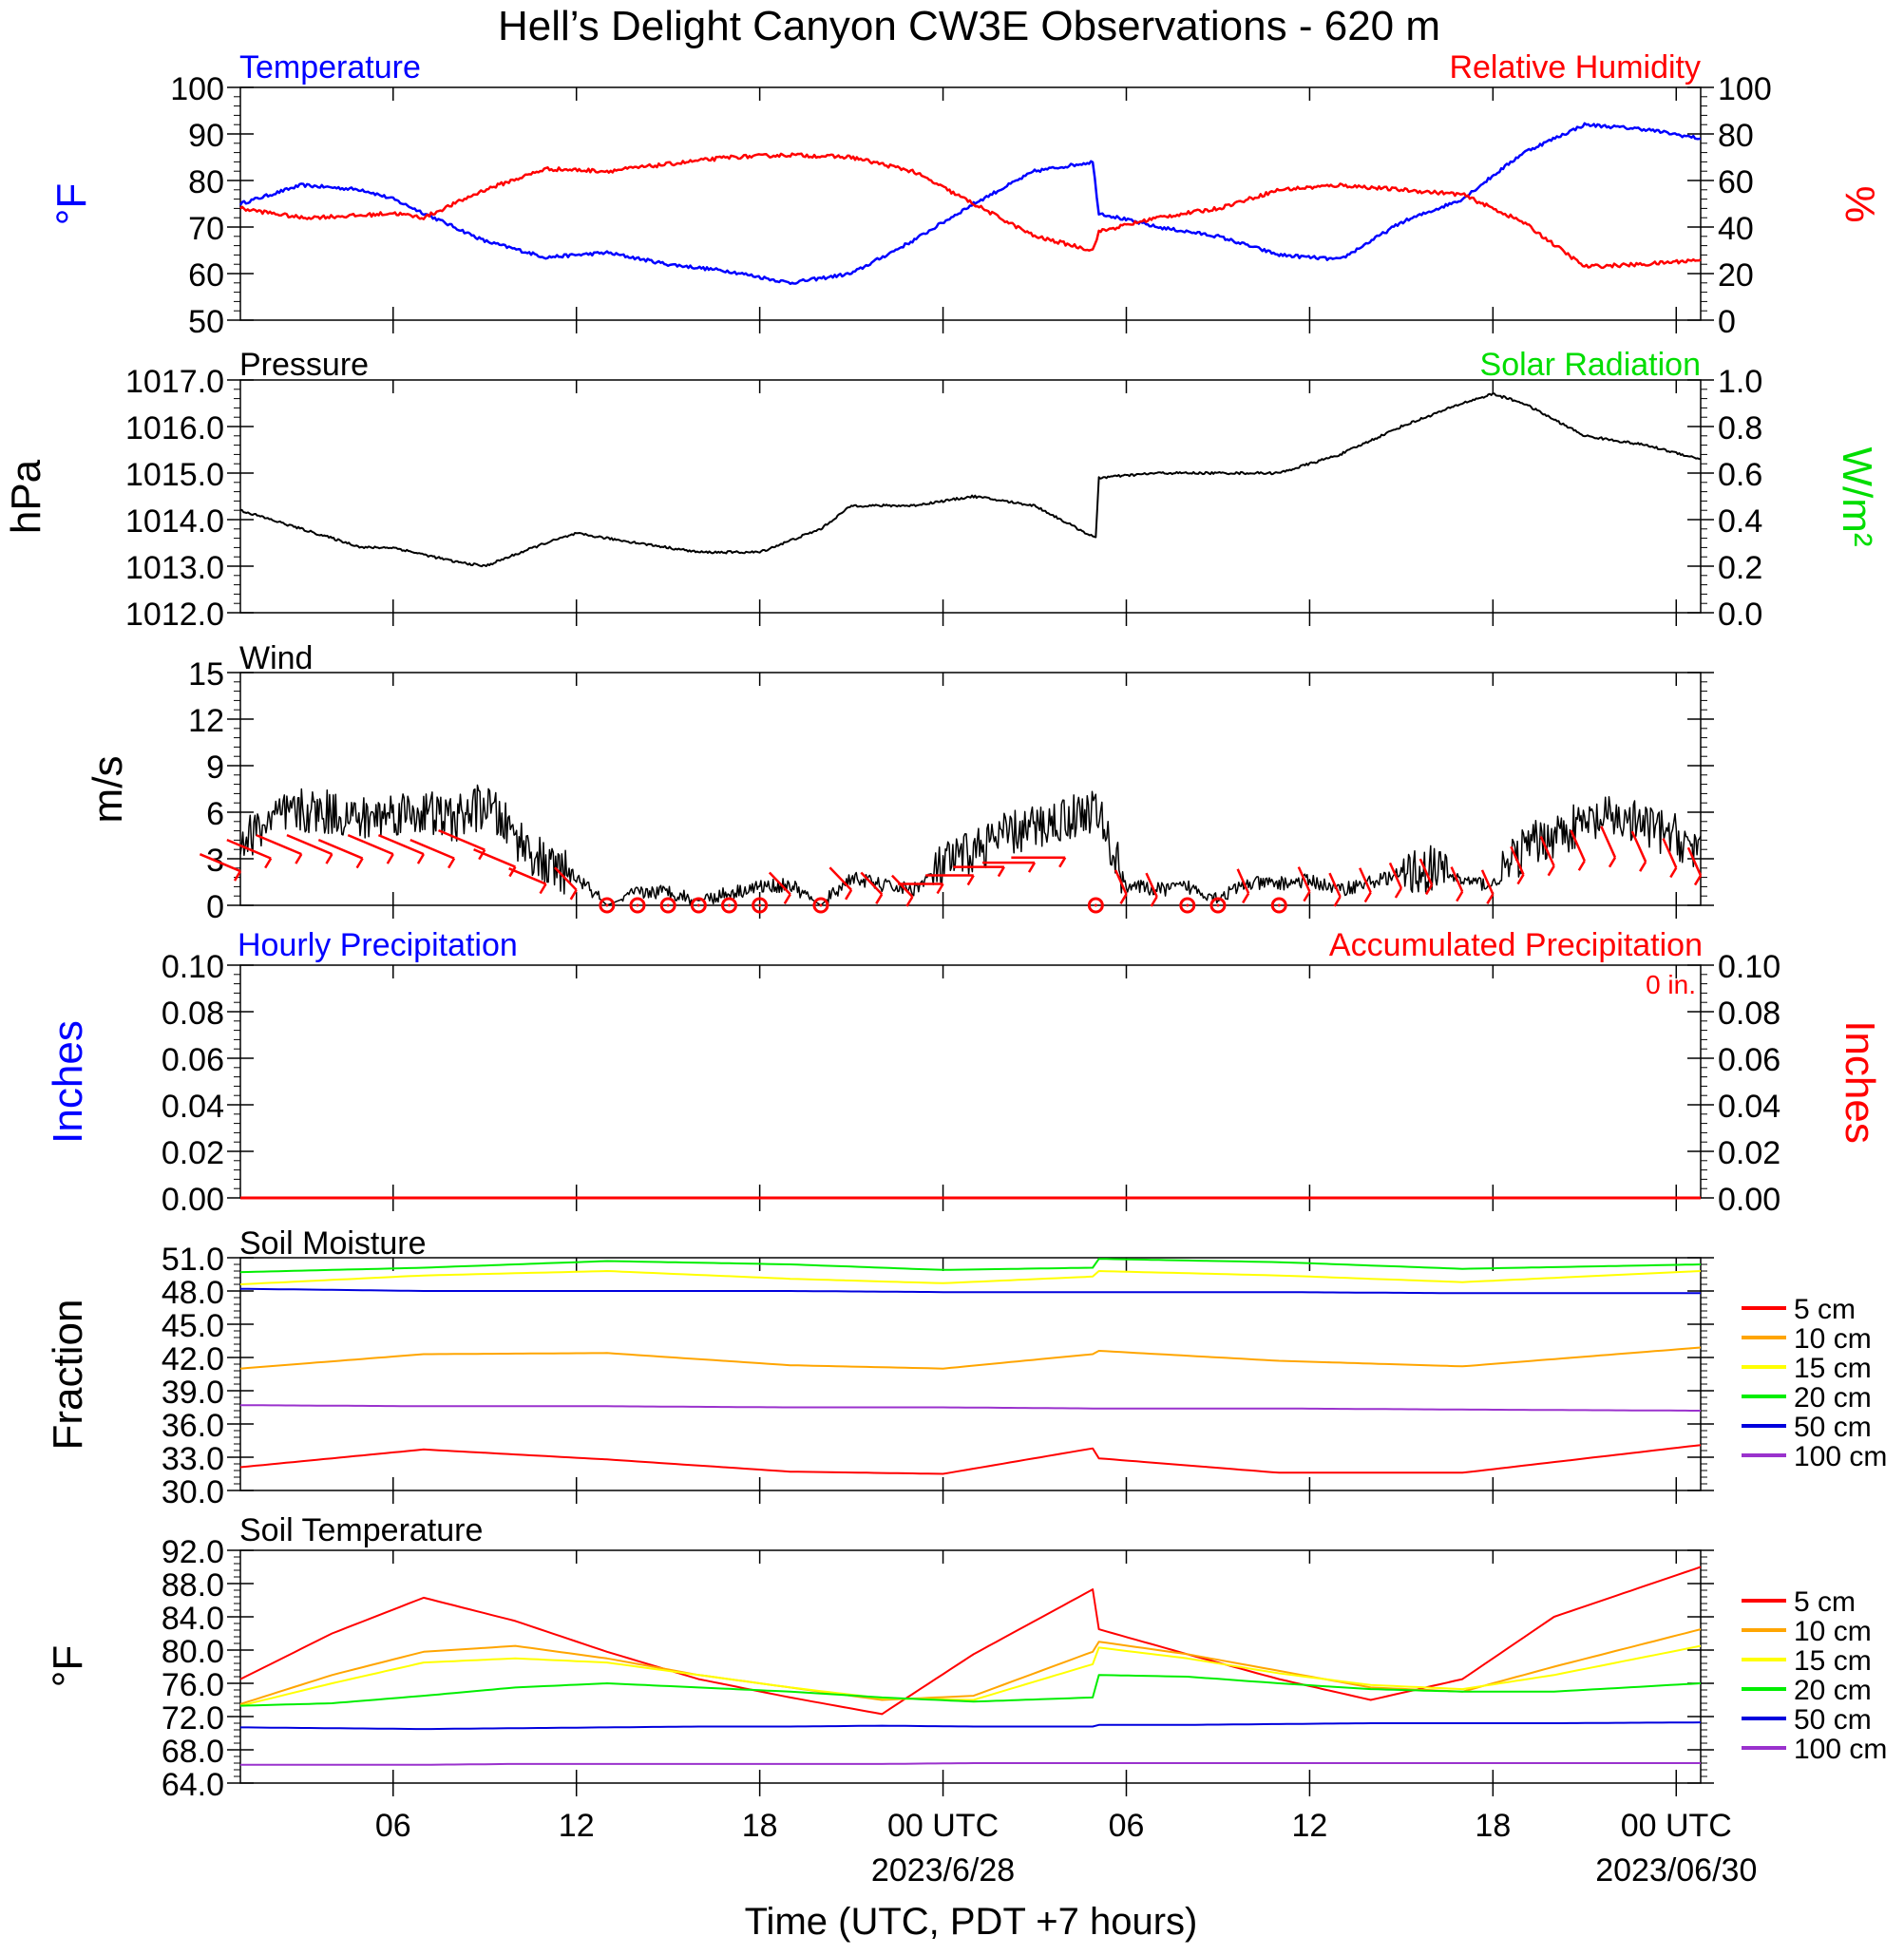  I want to click on y-tick-label-right: 0.02, so click(1749, 1153).